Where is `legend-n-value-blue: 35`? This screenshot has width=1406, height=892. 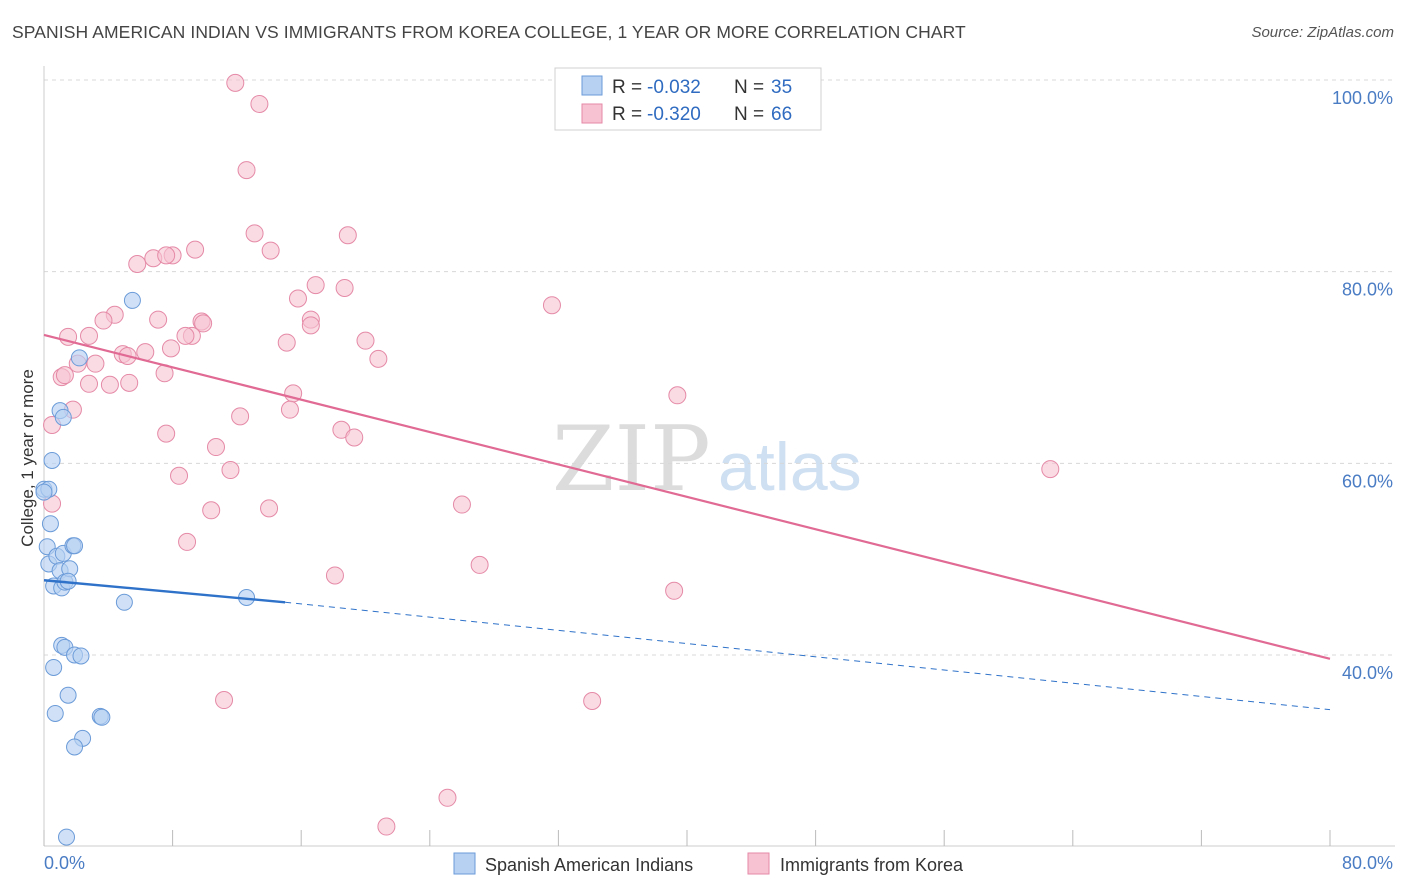 legend-n-value-blue: 35 is located at coordinates (781, 87).